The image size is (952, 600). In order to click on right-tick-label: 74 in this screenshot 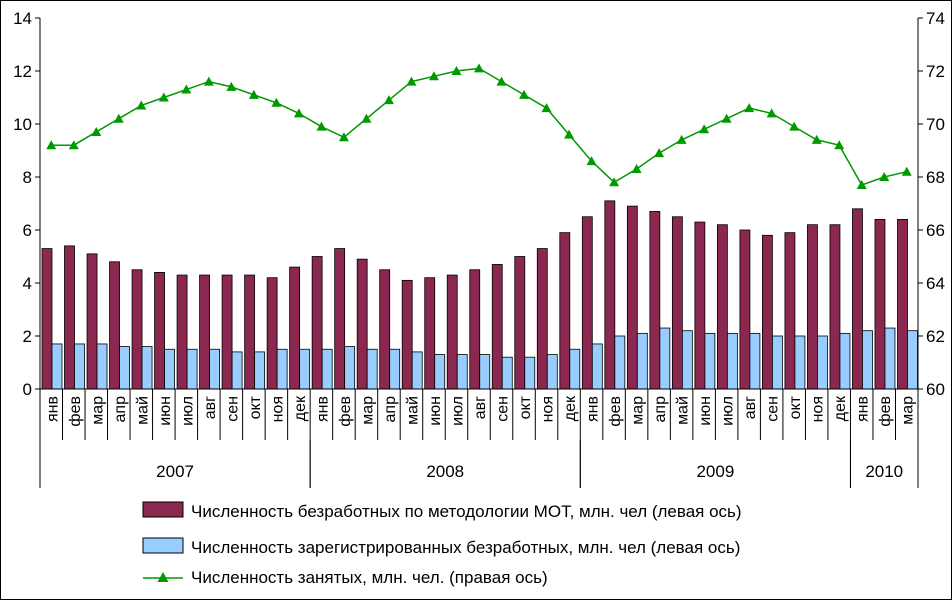, I will do `click(935, 18)`.